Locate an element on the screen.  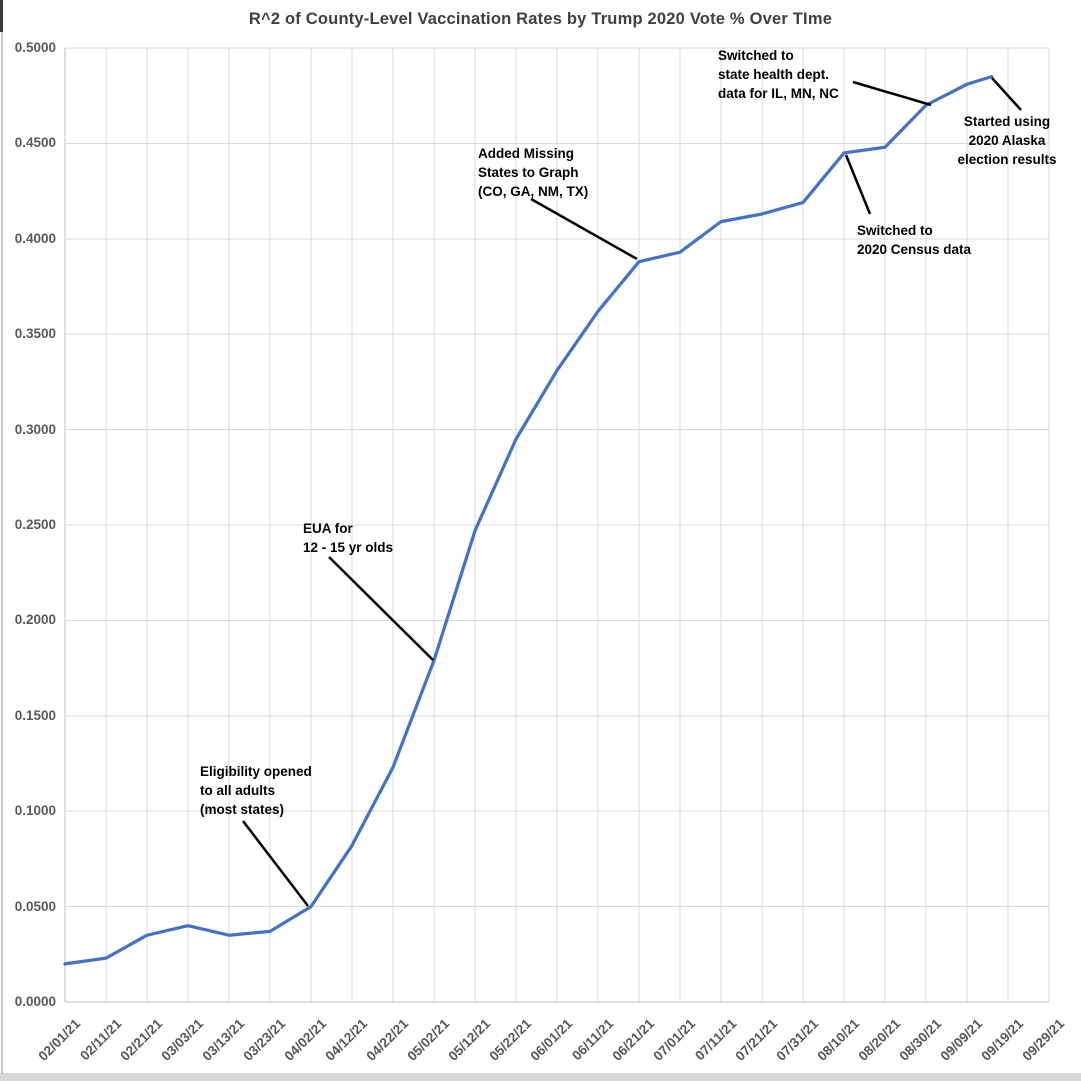
y-tick-label: 0.1500 is located at coordinates (35, 715).